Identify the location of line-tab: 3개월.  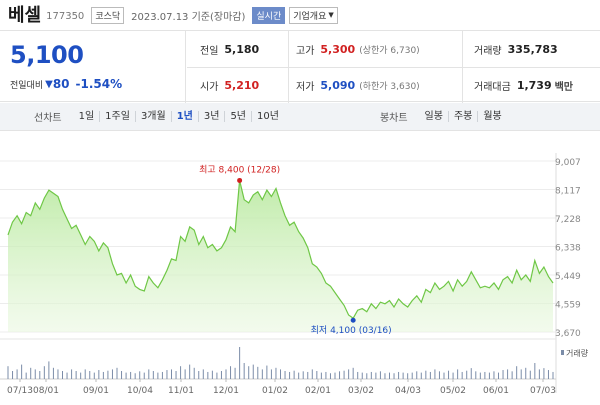
(154, 116).